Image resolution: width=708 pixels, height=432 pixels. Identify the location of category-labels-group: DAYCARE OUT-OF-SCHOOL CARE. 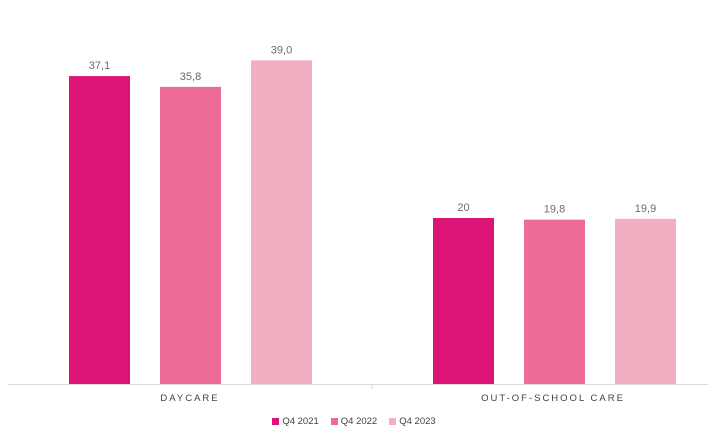
(392, 398).